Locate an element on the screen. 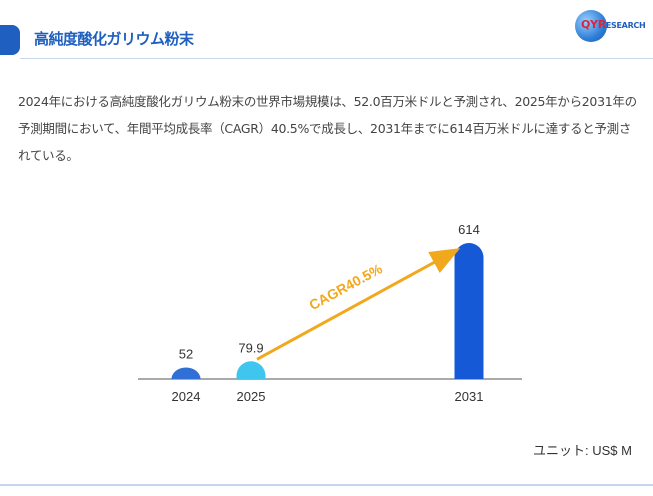 The width and height of the screenshot is (653, 496). value-label-2031: 614 is located at coordinates (469, 229).